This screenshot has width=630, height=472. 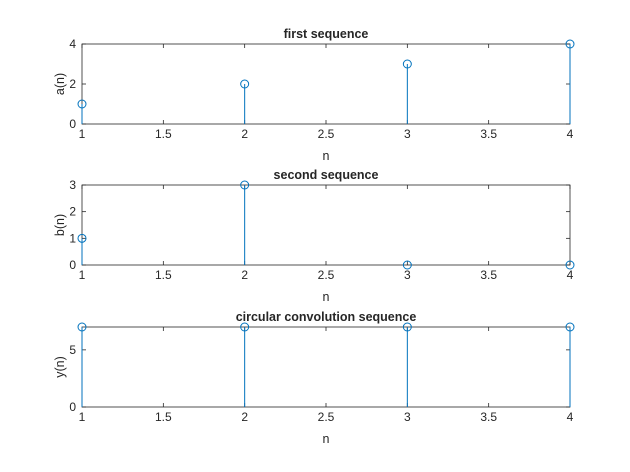 I want to click on y-axis-label: y(n), so click(x=60, y=367).